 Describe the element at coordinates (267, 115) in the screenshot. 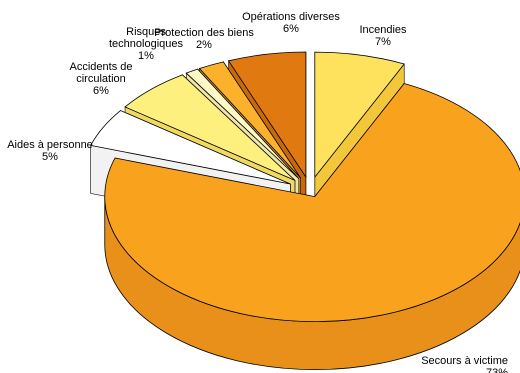

I see `pie-slice-operations-diverses` at that location.